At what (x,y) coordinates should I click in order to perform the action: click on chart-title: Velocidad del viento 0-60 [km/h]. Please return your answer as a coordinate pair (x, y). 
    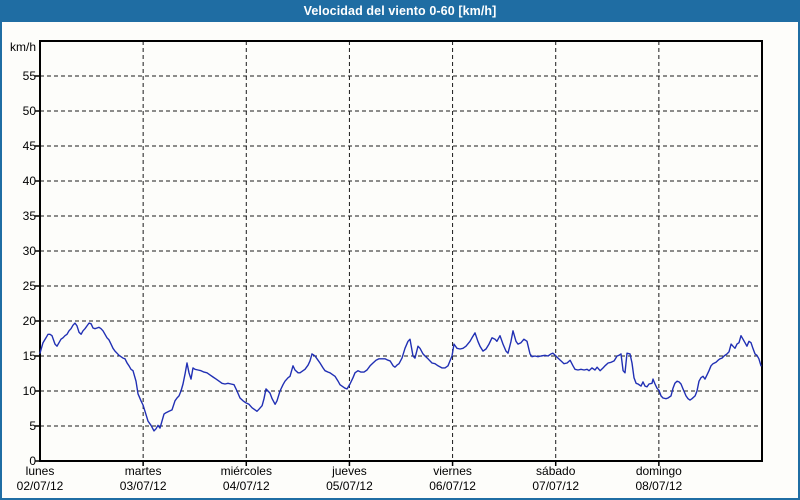
    Looking at the image, I should click on (400, 11).